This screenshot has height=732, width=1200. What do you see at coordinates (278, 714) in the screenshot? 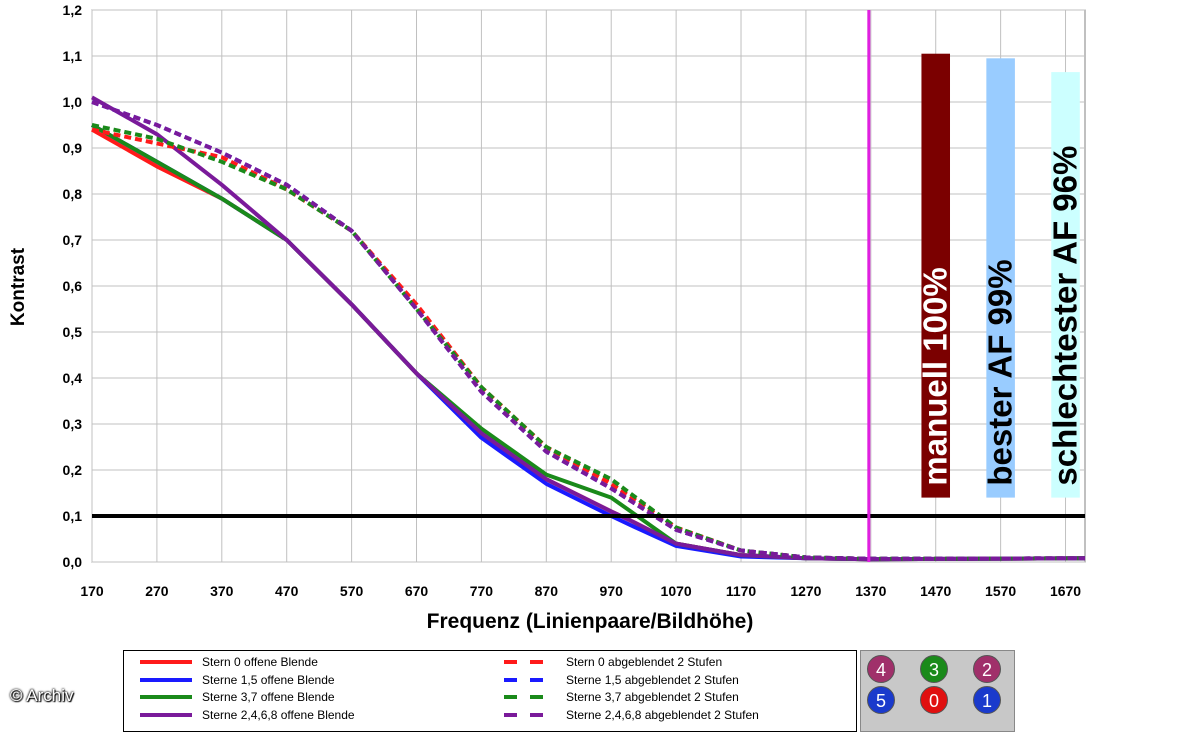
I see `legend-label: Sterne 2,4,6,8 offene Blende` at bounding box center [278, 714].